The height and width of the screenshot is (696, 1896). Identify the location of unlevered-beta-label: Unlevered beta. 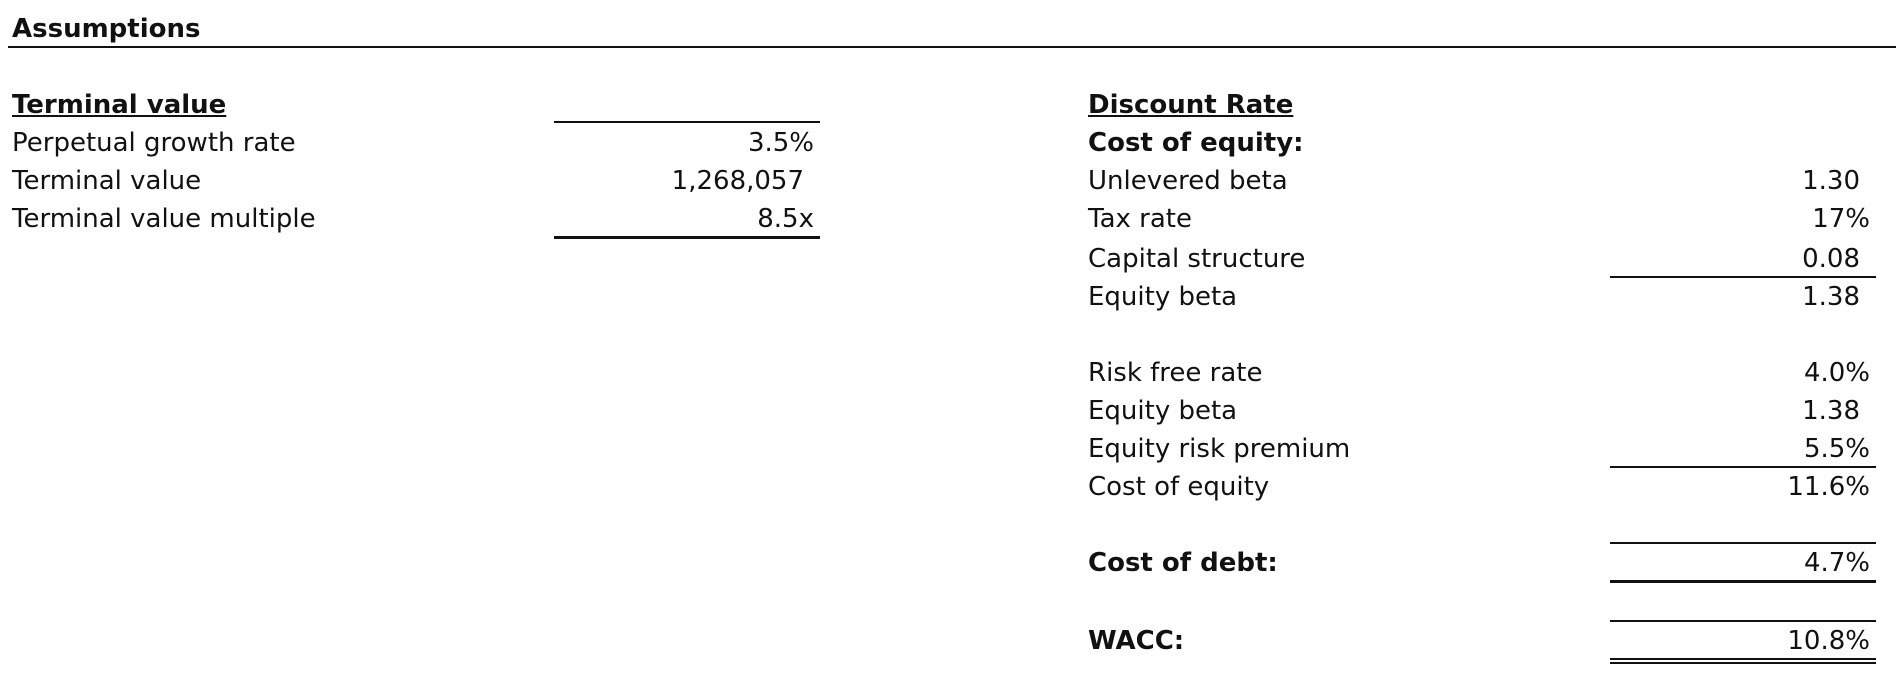
(1188, 181).